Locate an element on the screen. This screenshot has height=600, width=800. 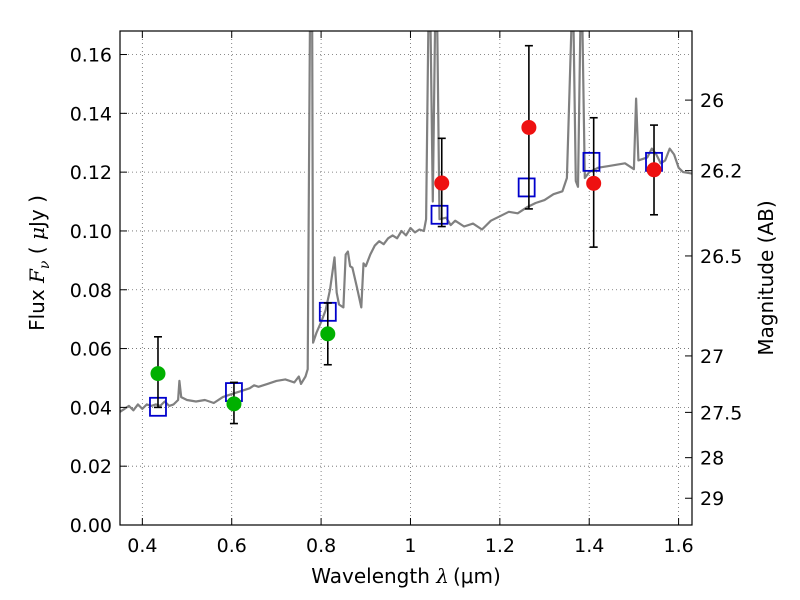
x-tick-label: 0.6 is located at coordinates (232, 546).